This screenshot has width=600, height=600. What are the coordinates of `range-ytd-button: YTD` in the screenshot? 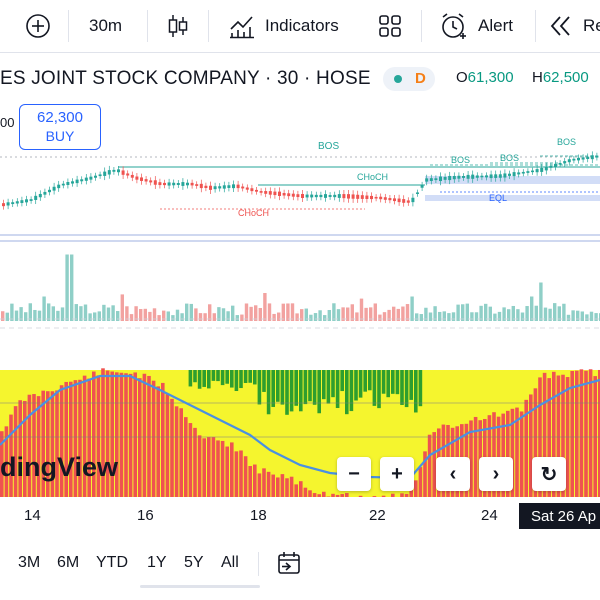 It's located at (112, 562).